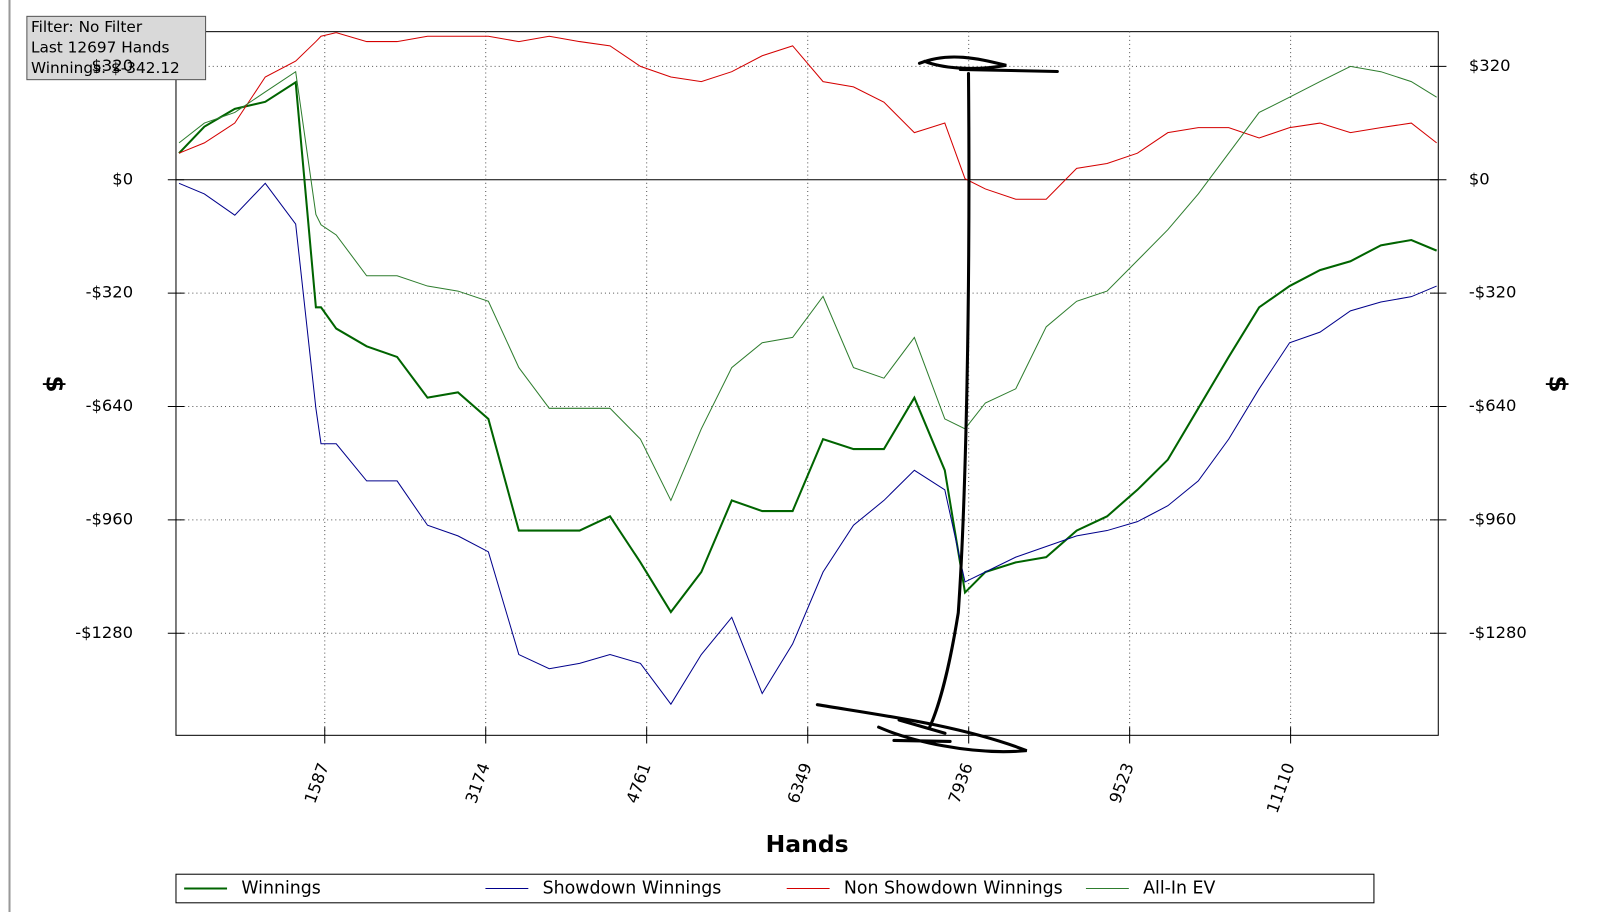  Describe the element at coordinates (109, 292) in the screenshot. I see `y-tick-label: -$320` at that location.